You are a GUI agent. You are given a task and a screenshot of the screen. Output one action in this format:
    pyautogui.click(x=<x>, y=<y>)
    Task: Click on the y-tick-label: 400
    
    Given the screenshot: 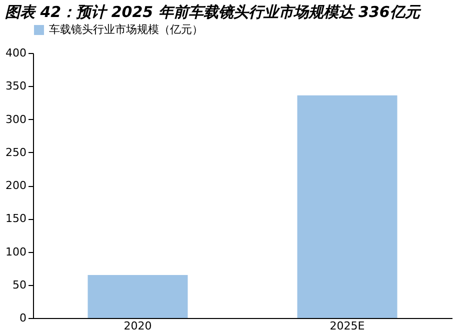 What is the action you would take?
    pyautogui.click(x=16, y=53)
    